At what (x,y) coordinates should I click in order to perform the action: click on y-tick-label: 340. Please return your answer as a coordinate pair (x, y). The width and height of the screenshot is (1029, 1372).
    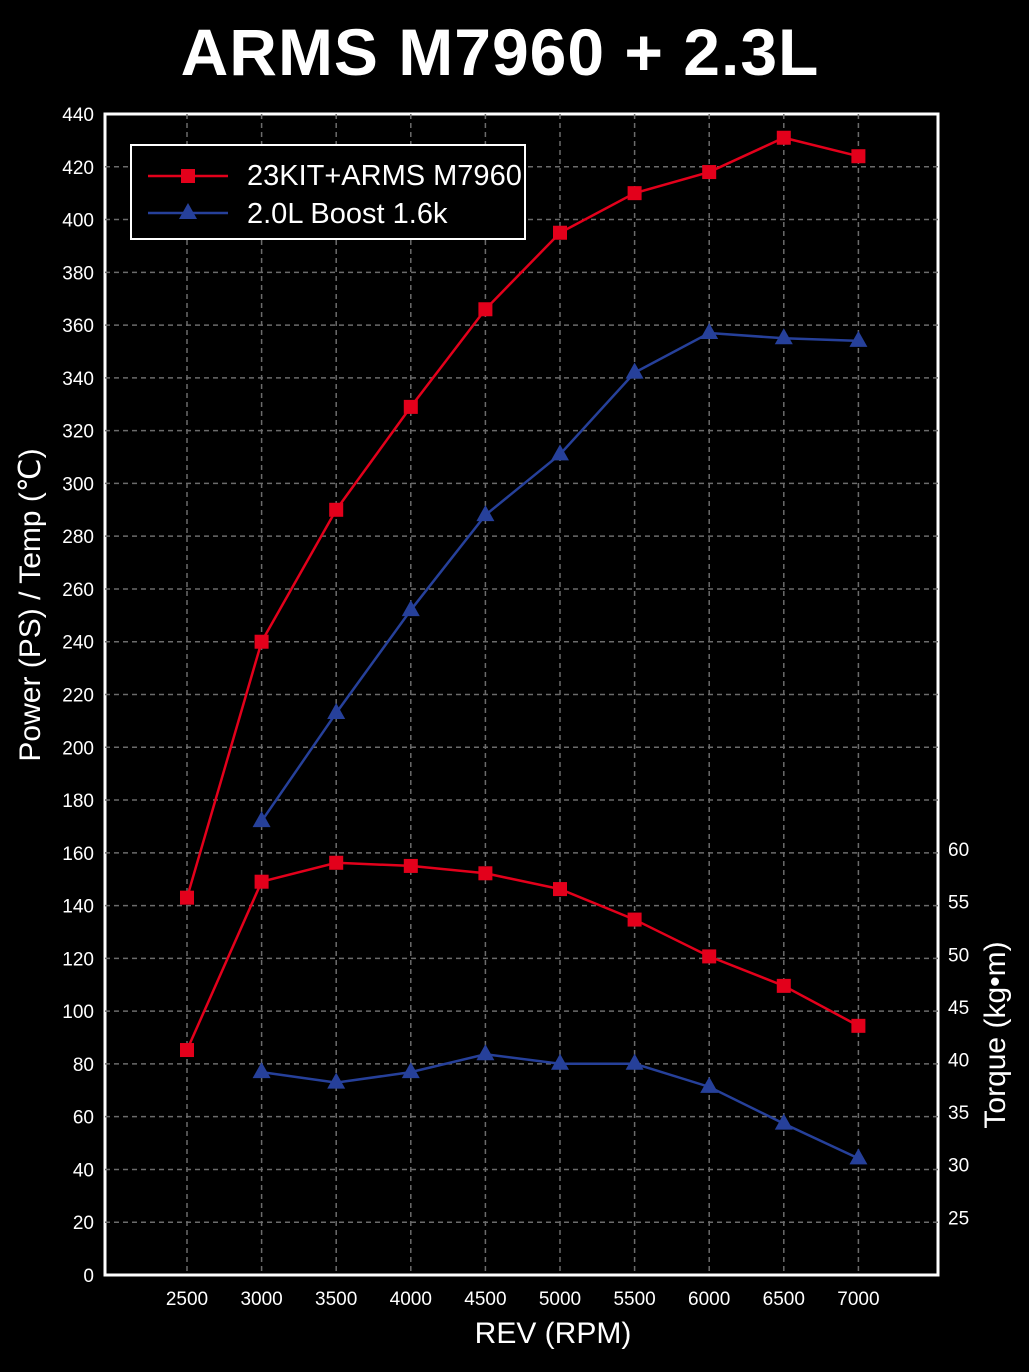
    Looking at the image, I should click on (78, 379).